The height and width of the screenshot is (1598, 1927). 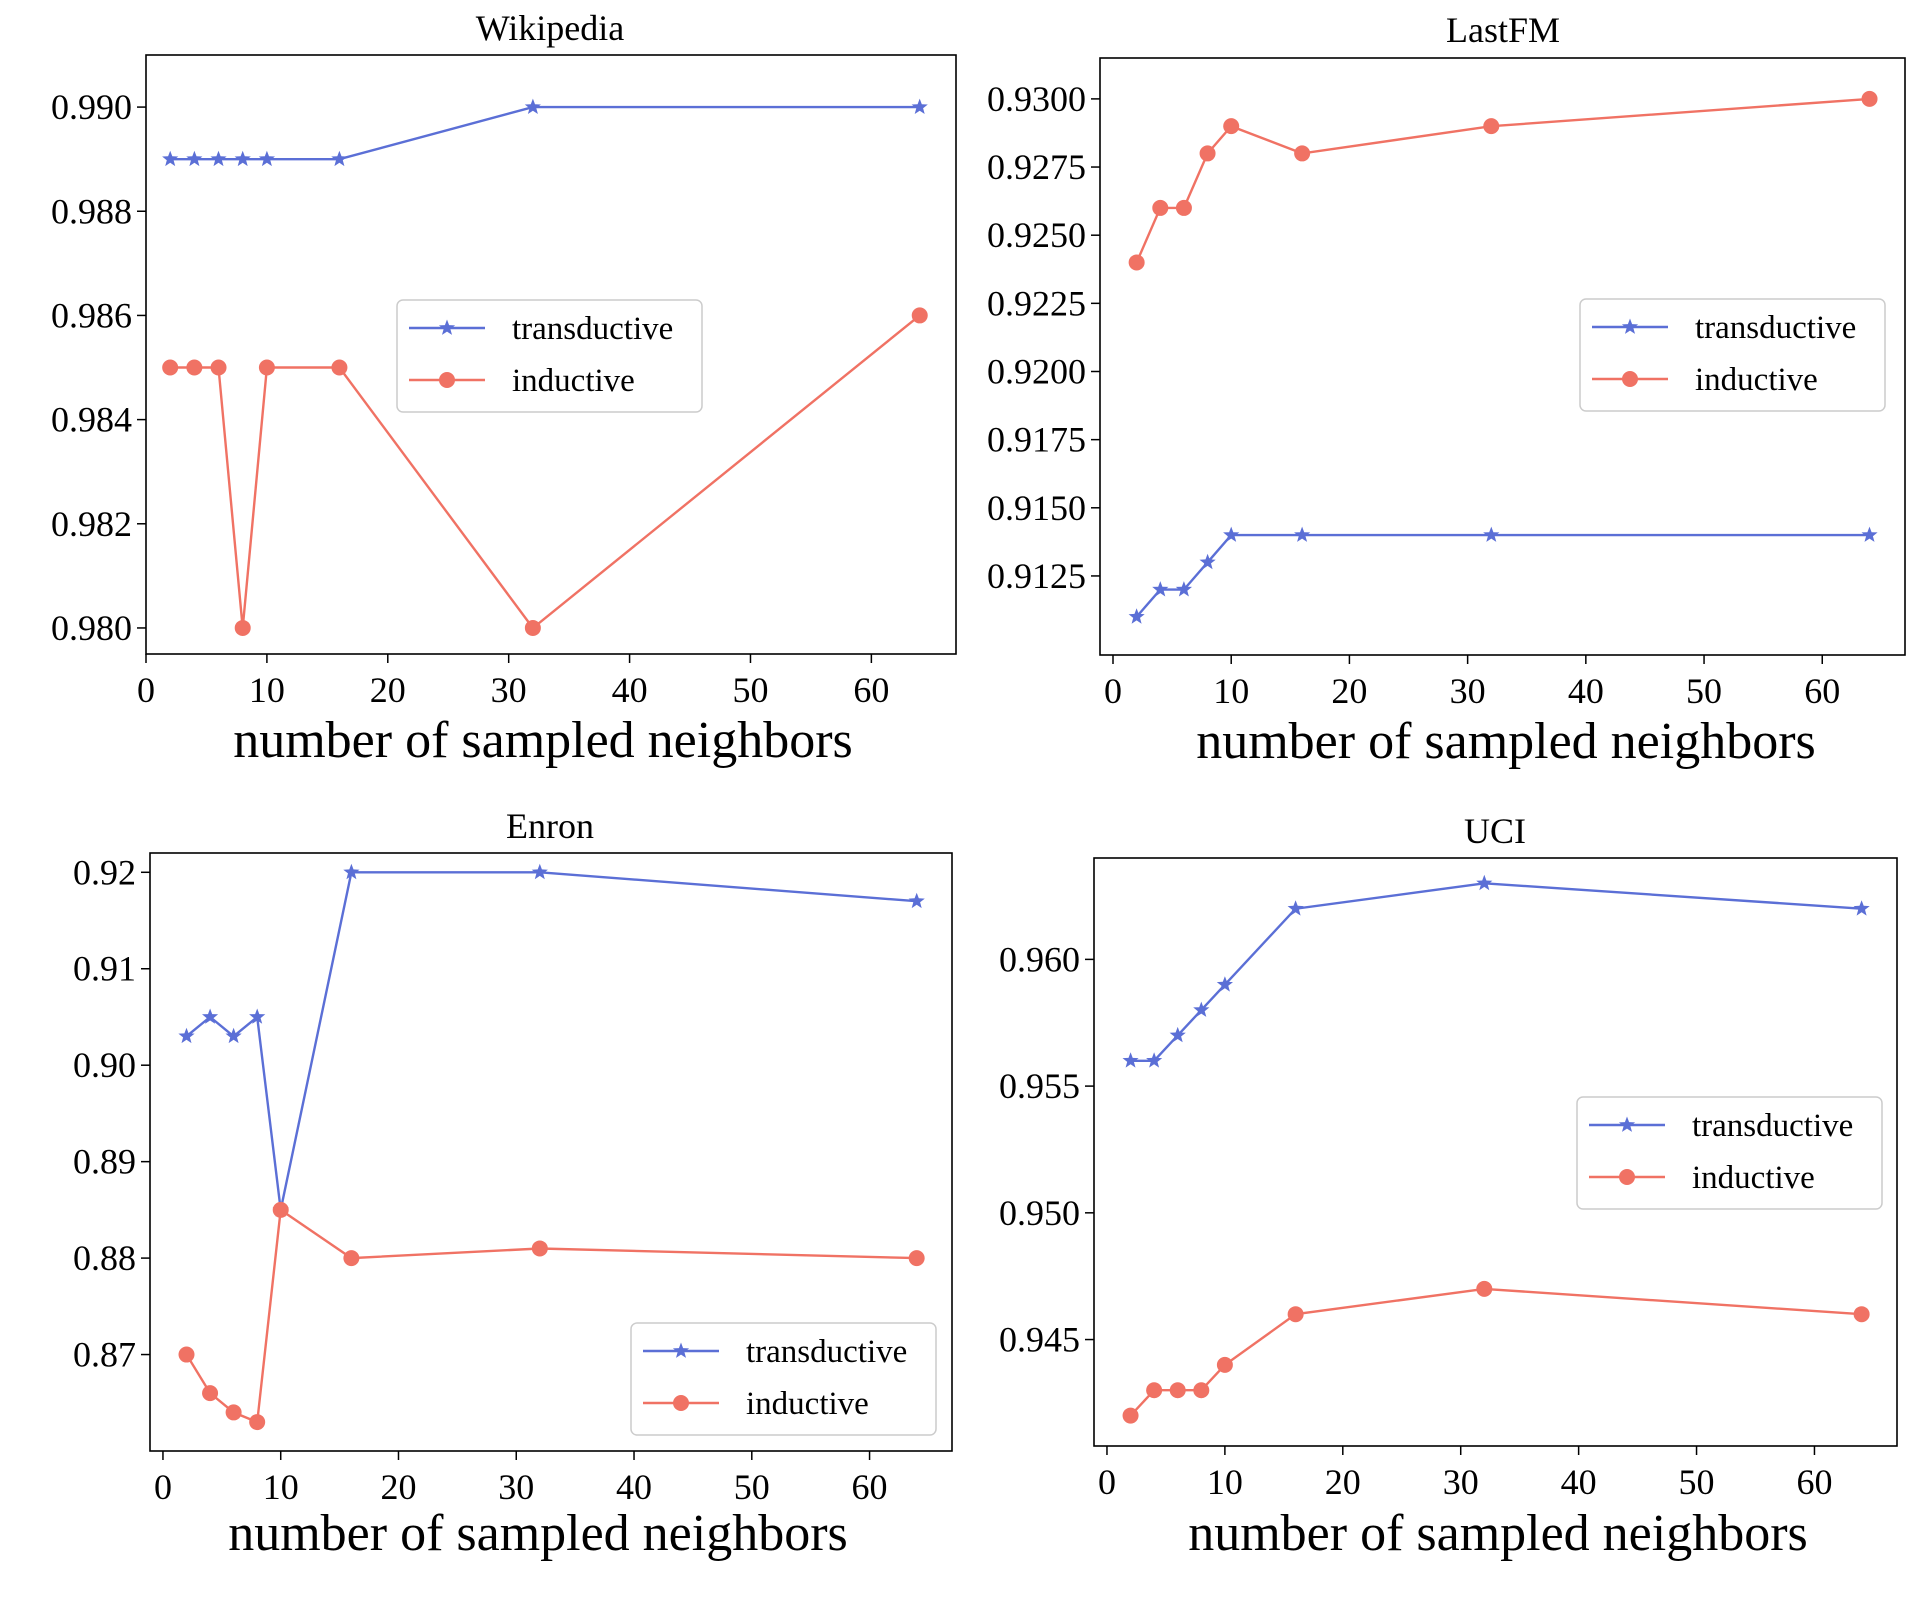 I want to click on y-tick-label: 0.982, so click(x=91, y=524).